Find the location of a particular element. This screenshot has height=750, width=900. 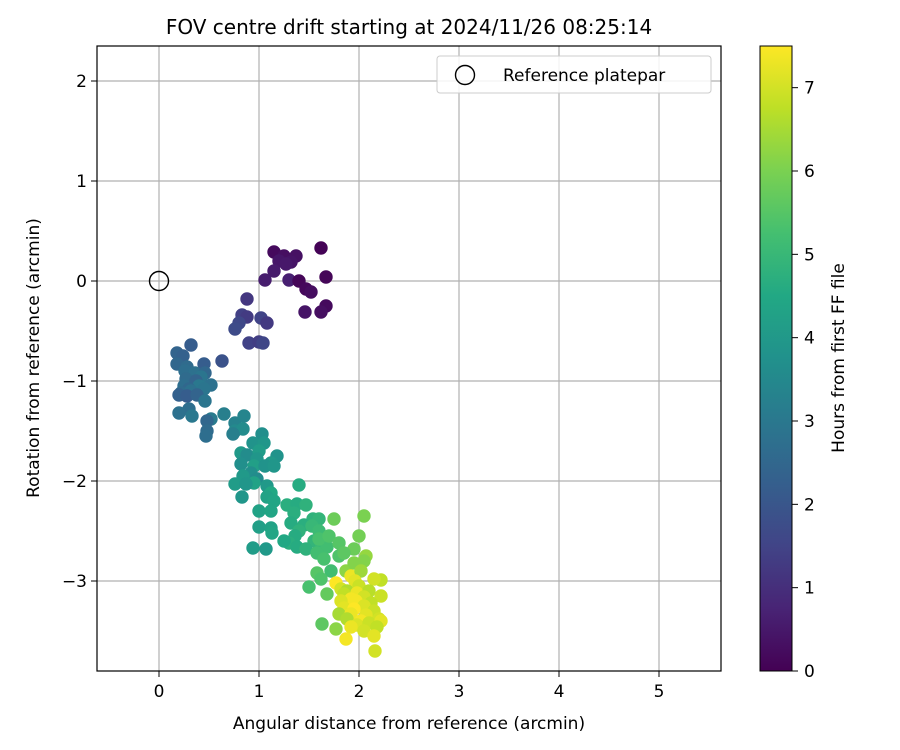

y-tick-label: 2 is located at coordinates (81, 82).